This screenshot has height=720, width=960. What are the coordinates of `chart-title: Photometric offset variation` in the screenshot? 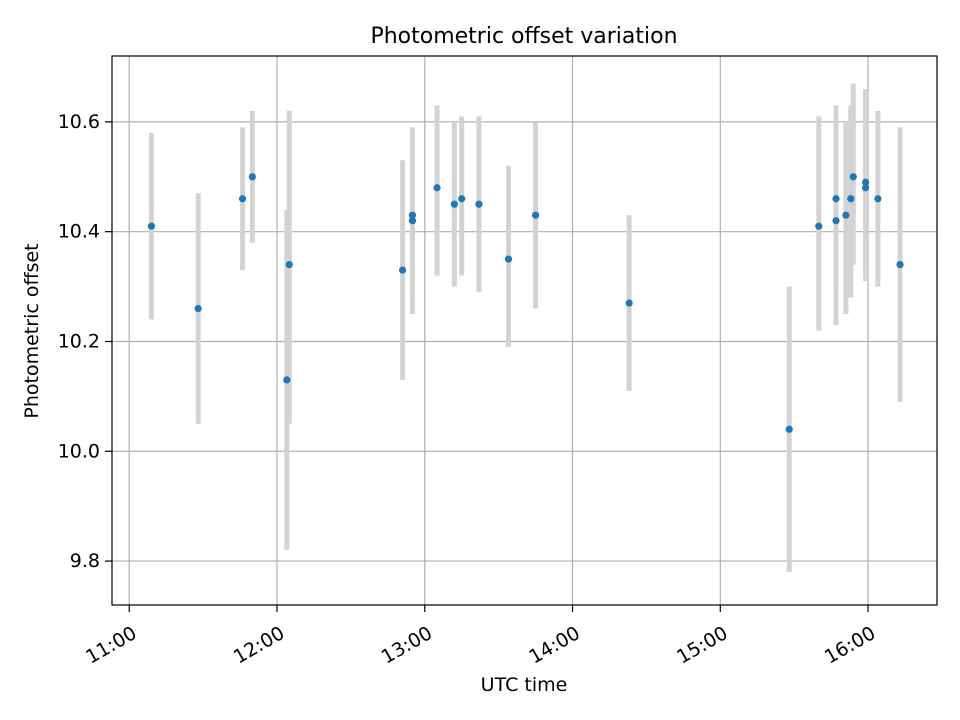 It's located at (523, 36).